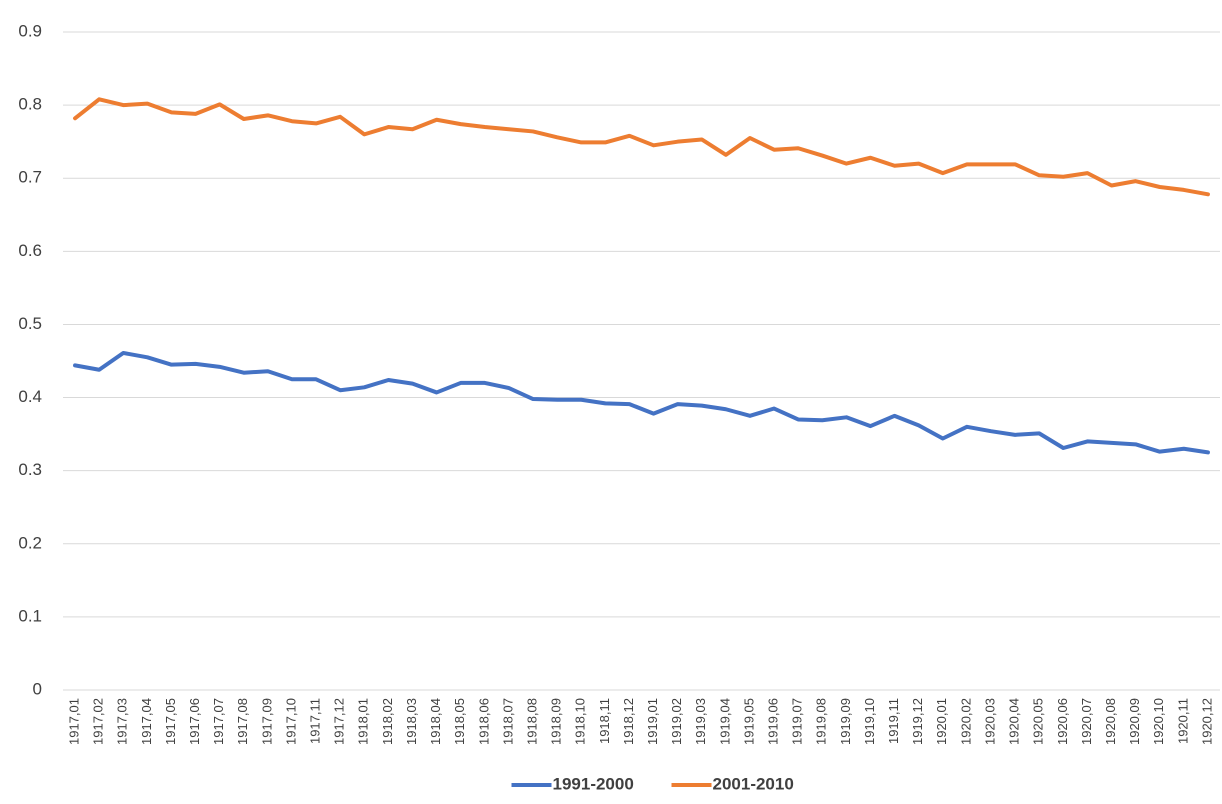 This screenshot has width=1222, height=804. I want to click on y-tick-label: 0.8, so click(30, 104).